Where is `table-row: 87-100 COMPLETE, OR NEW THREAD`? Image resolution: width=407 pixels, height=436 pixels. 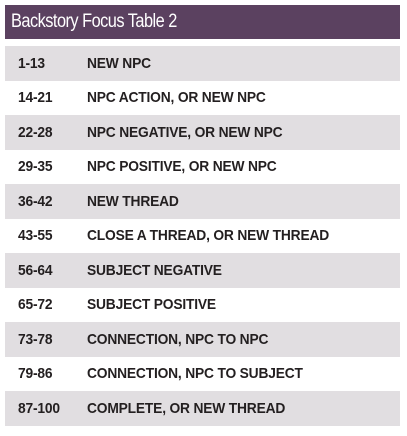
table-row: 87-100 COMPLETE, OR NEW THREAD is located at coordinates (202, 408).